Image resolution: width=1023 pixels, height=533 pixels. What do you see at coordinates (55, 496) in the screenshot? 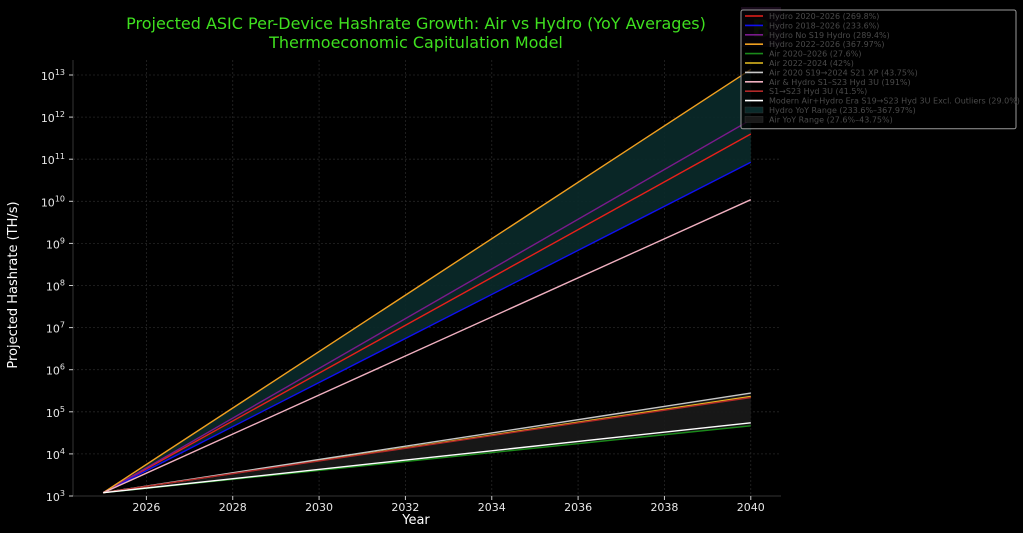
I see `y-tick-label: 10³` at bounding box center [55, 496].